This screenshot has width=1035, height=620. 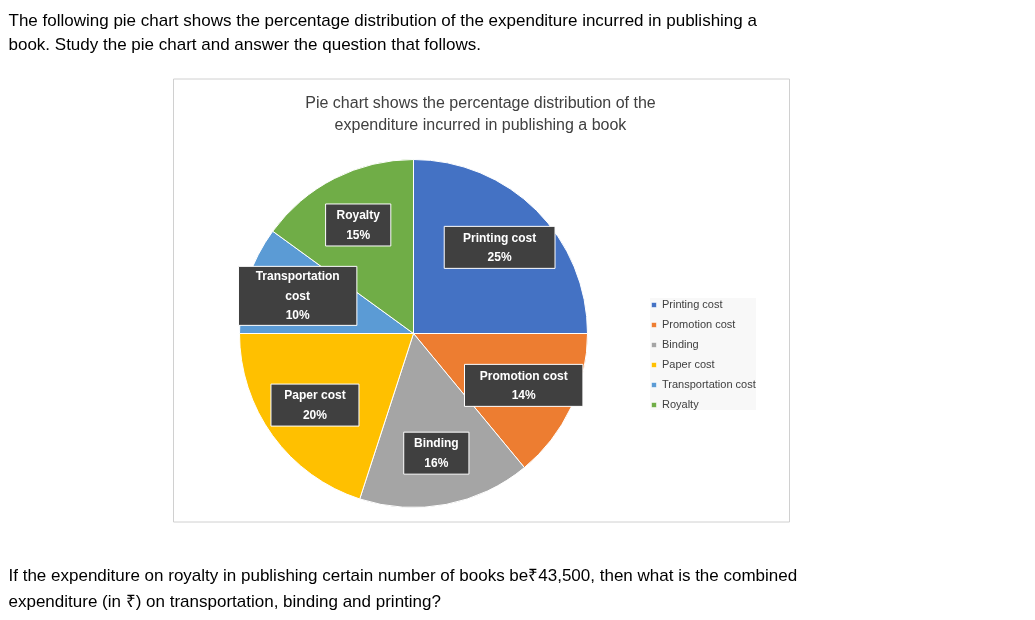 I want to click on text: If the expenditure on royalty in publishing certain number of books be₹43,500, then what is the combined expenditure (in ₹) on transportation, binding and printing?, so click(x=403, y=588).